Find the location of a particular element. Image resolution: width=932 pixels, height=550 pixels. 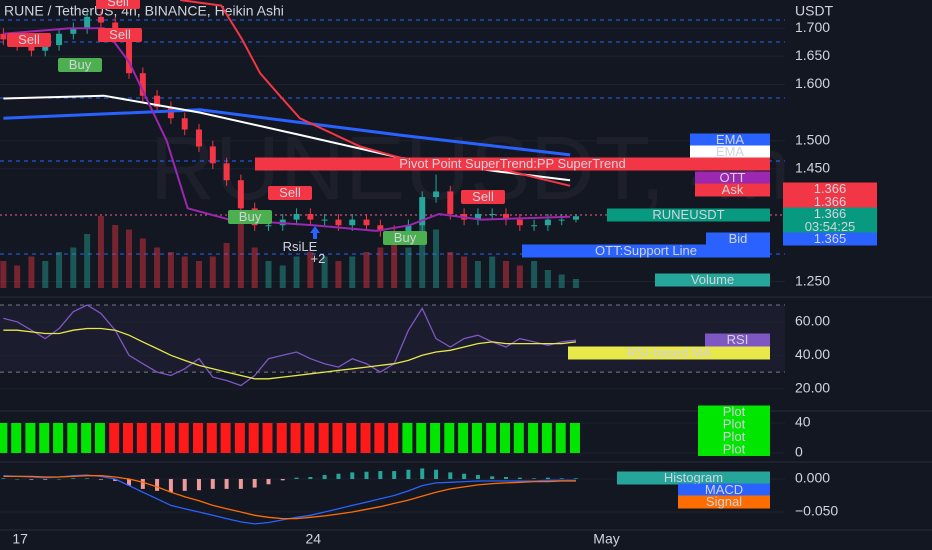

price-tag: Ask is located at coordinates (733, 189).